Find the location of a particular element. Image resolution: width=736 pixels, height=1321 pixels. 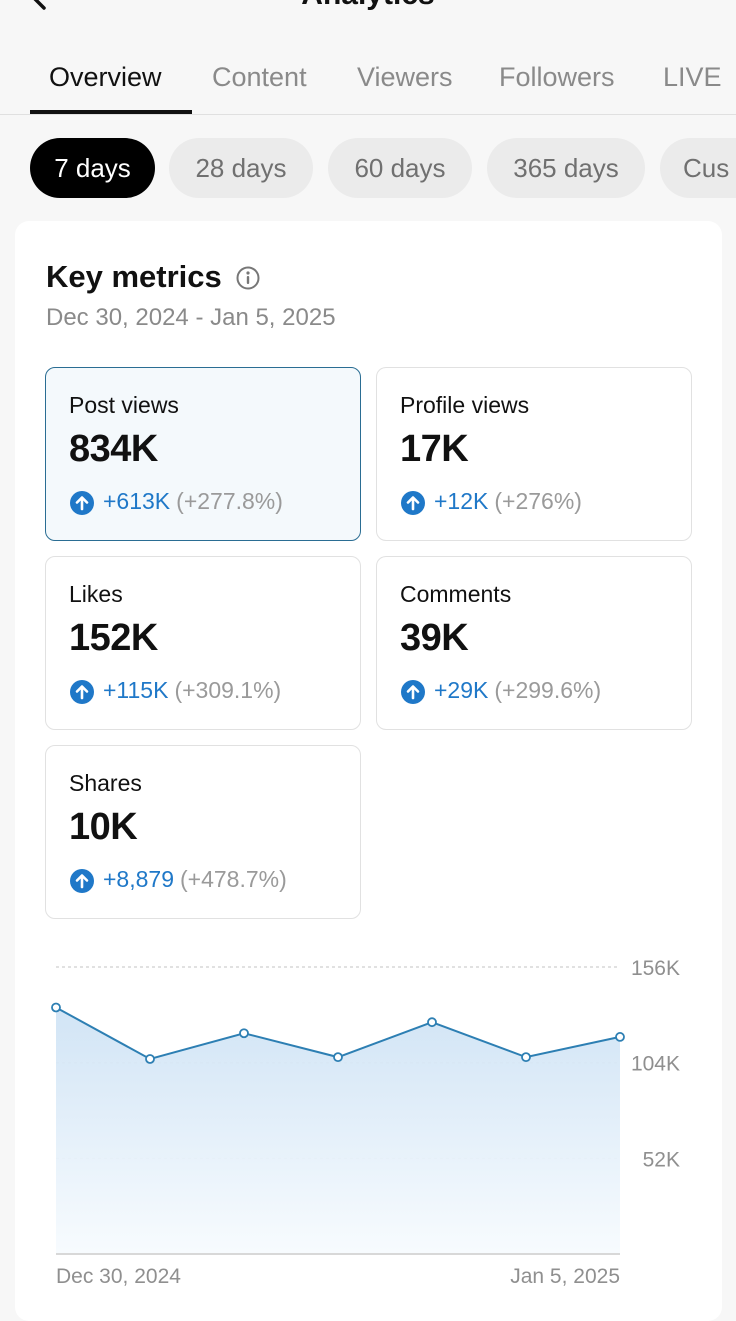

x-tick-label: Jan 5, 2025 is located at coordinates (565, 1276).